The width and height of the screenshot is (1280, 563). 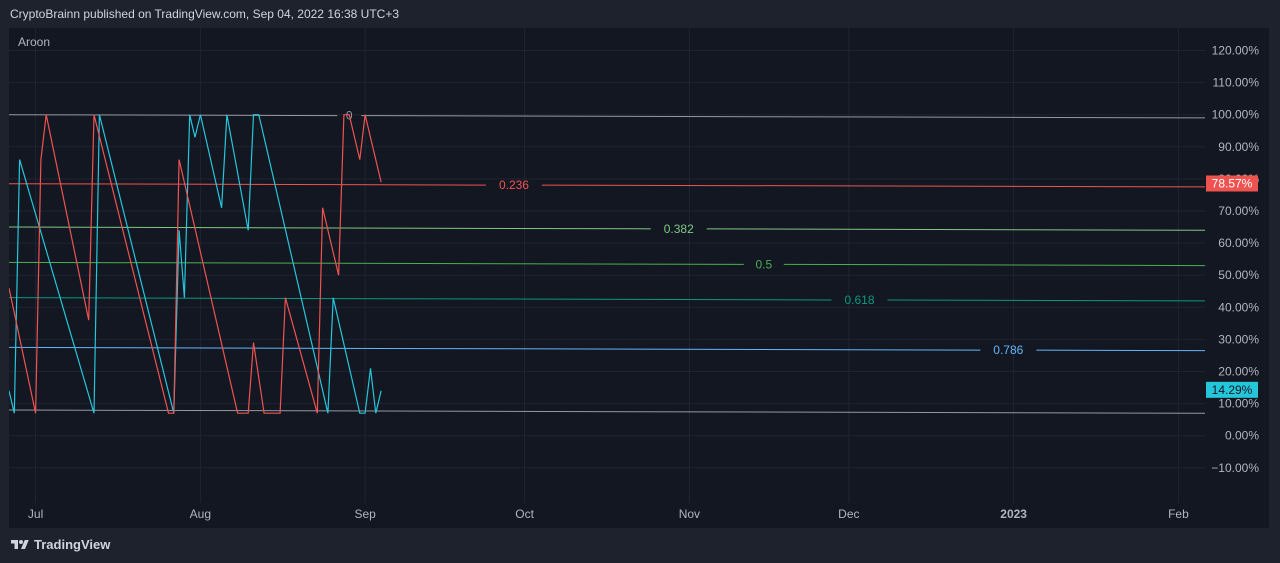 I want to click on y-tick-label: 60.00%, so click(x=1238, y=243).